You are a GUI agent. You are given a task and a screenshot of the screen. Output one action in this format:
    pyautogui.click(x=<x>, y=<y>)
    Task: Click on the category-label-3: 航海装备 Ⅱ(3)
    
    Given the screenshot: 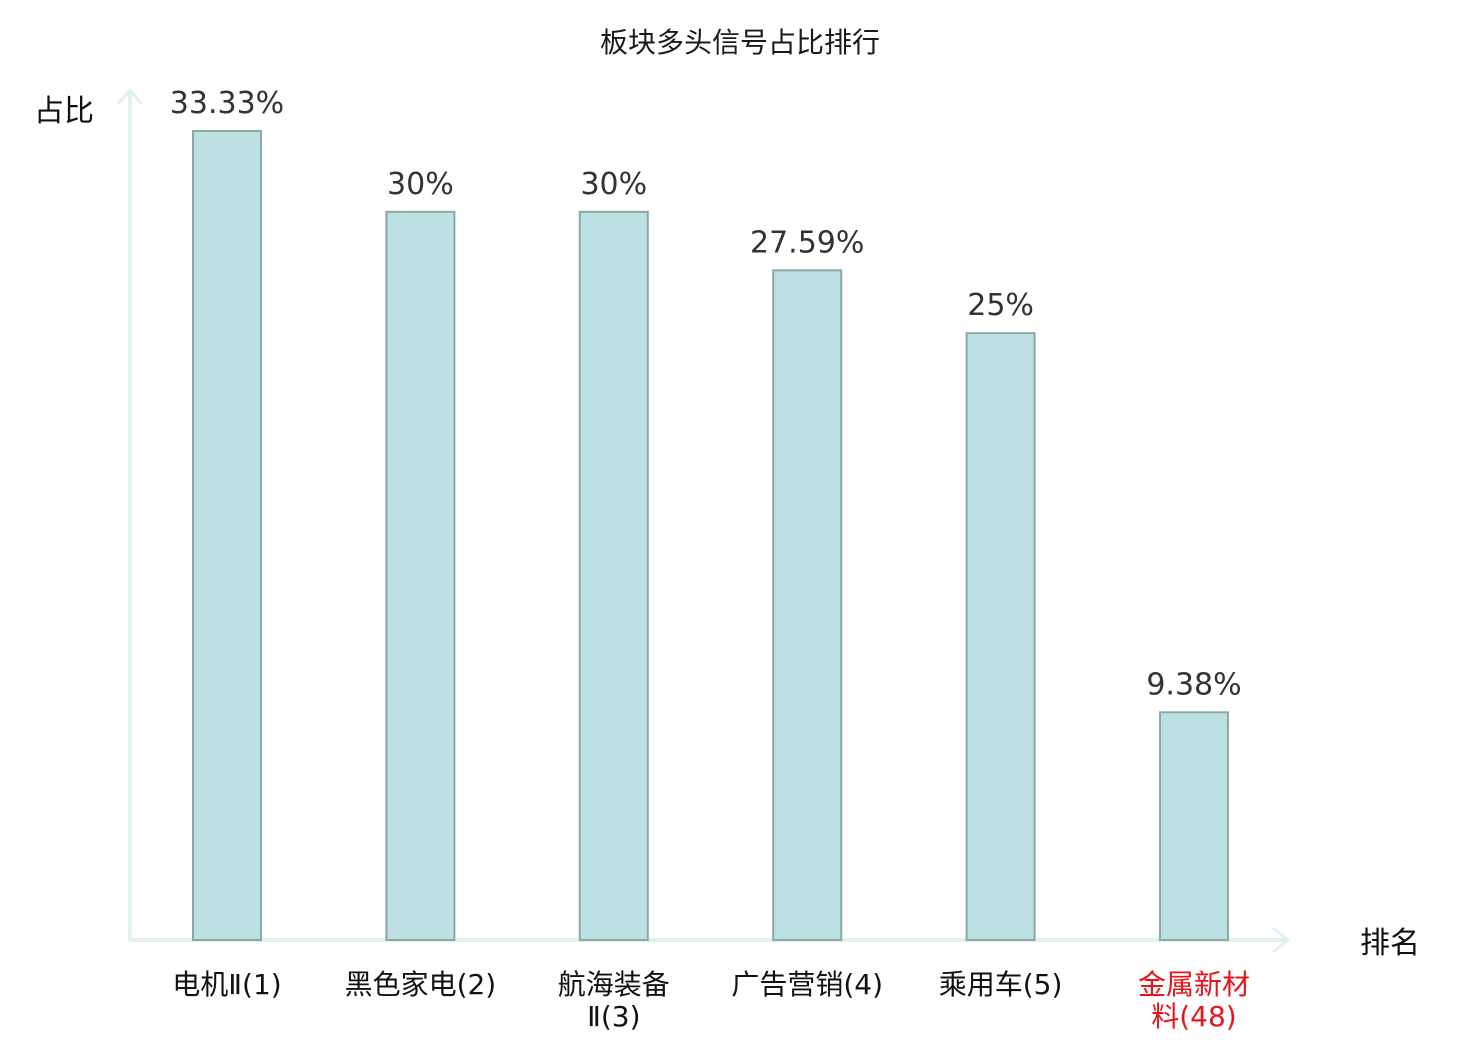 What is the action you would take?
    pyautogui.click(x=614, y=1000)
    